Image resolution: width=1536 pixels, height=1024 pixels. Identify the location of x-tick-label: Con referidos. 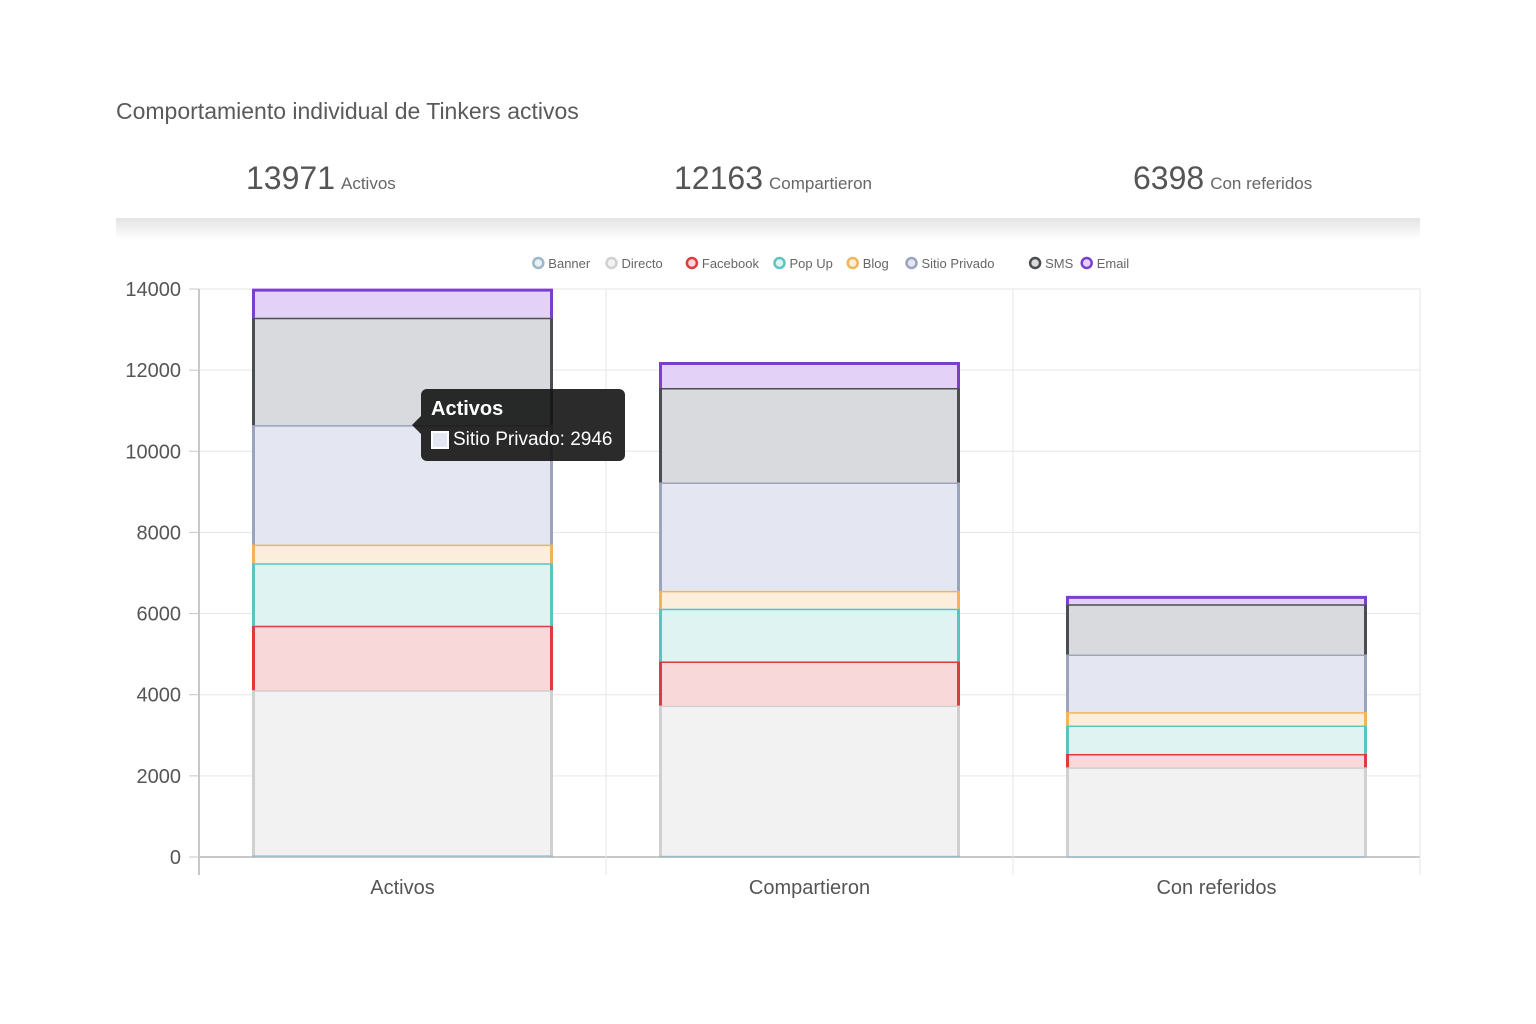
(1216, 888).